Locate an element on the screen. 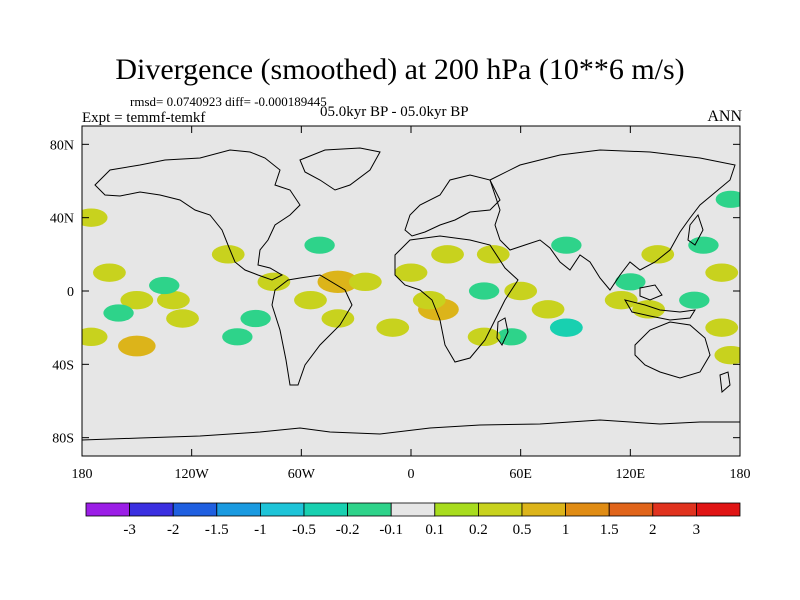 The image size is (800, 600). coastline-north-america is located at coordinates (197, 215).